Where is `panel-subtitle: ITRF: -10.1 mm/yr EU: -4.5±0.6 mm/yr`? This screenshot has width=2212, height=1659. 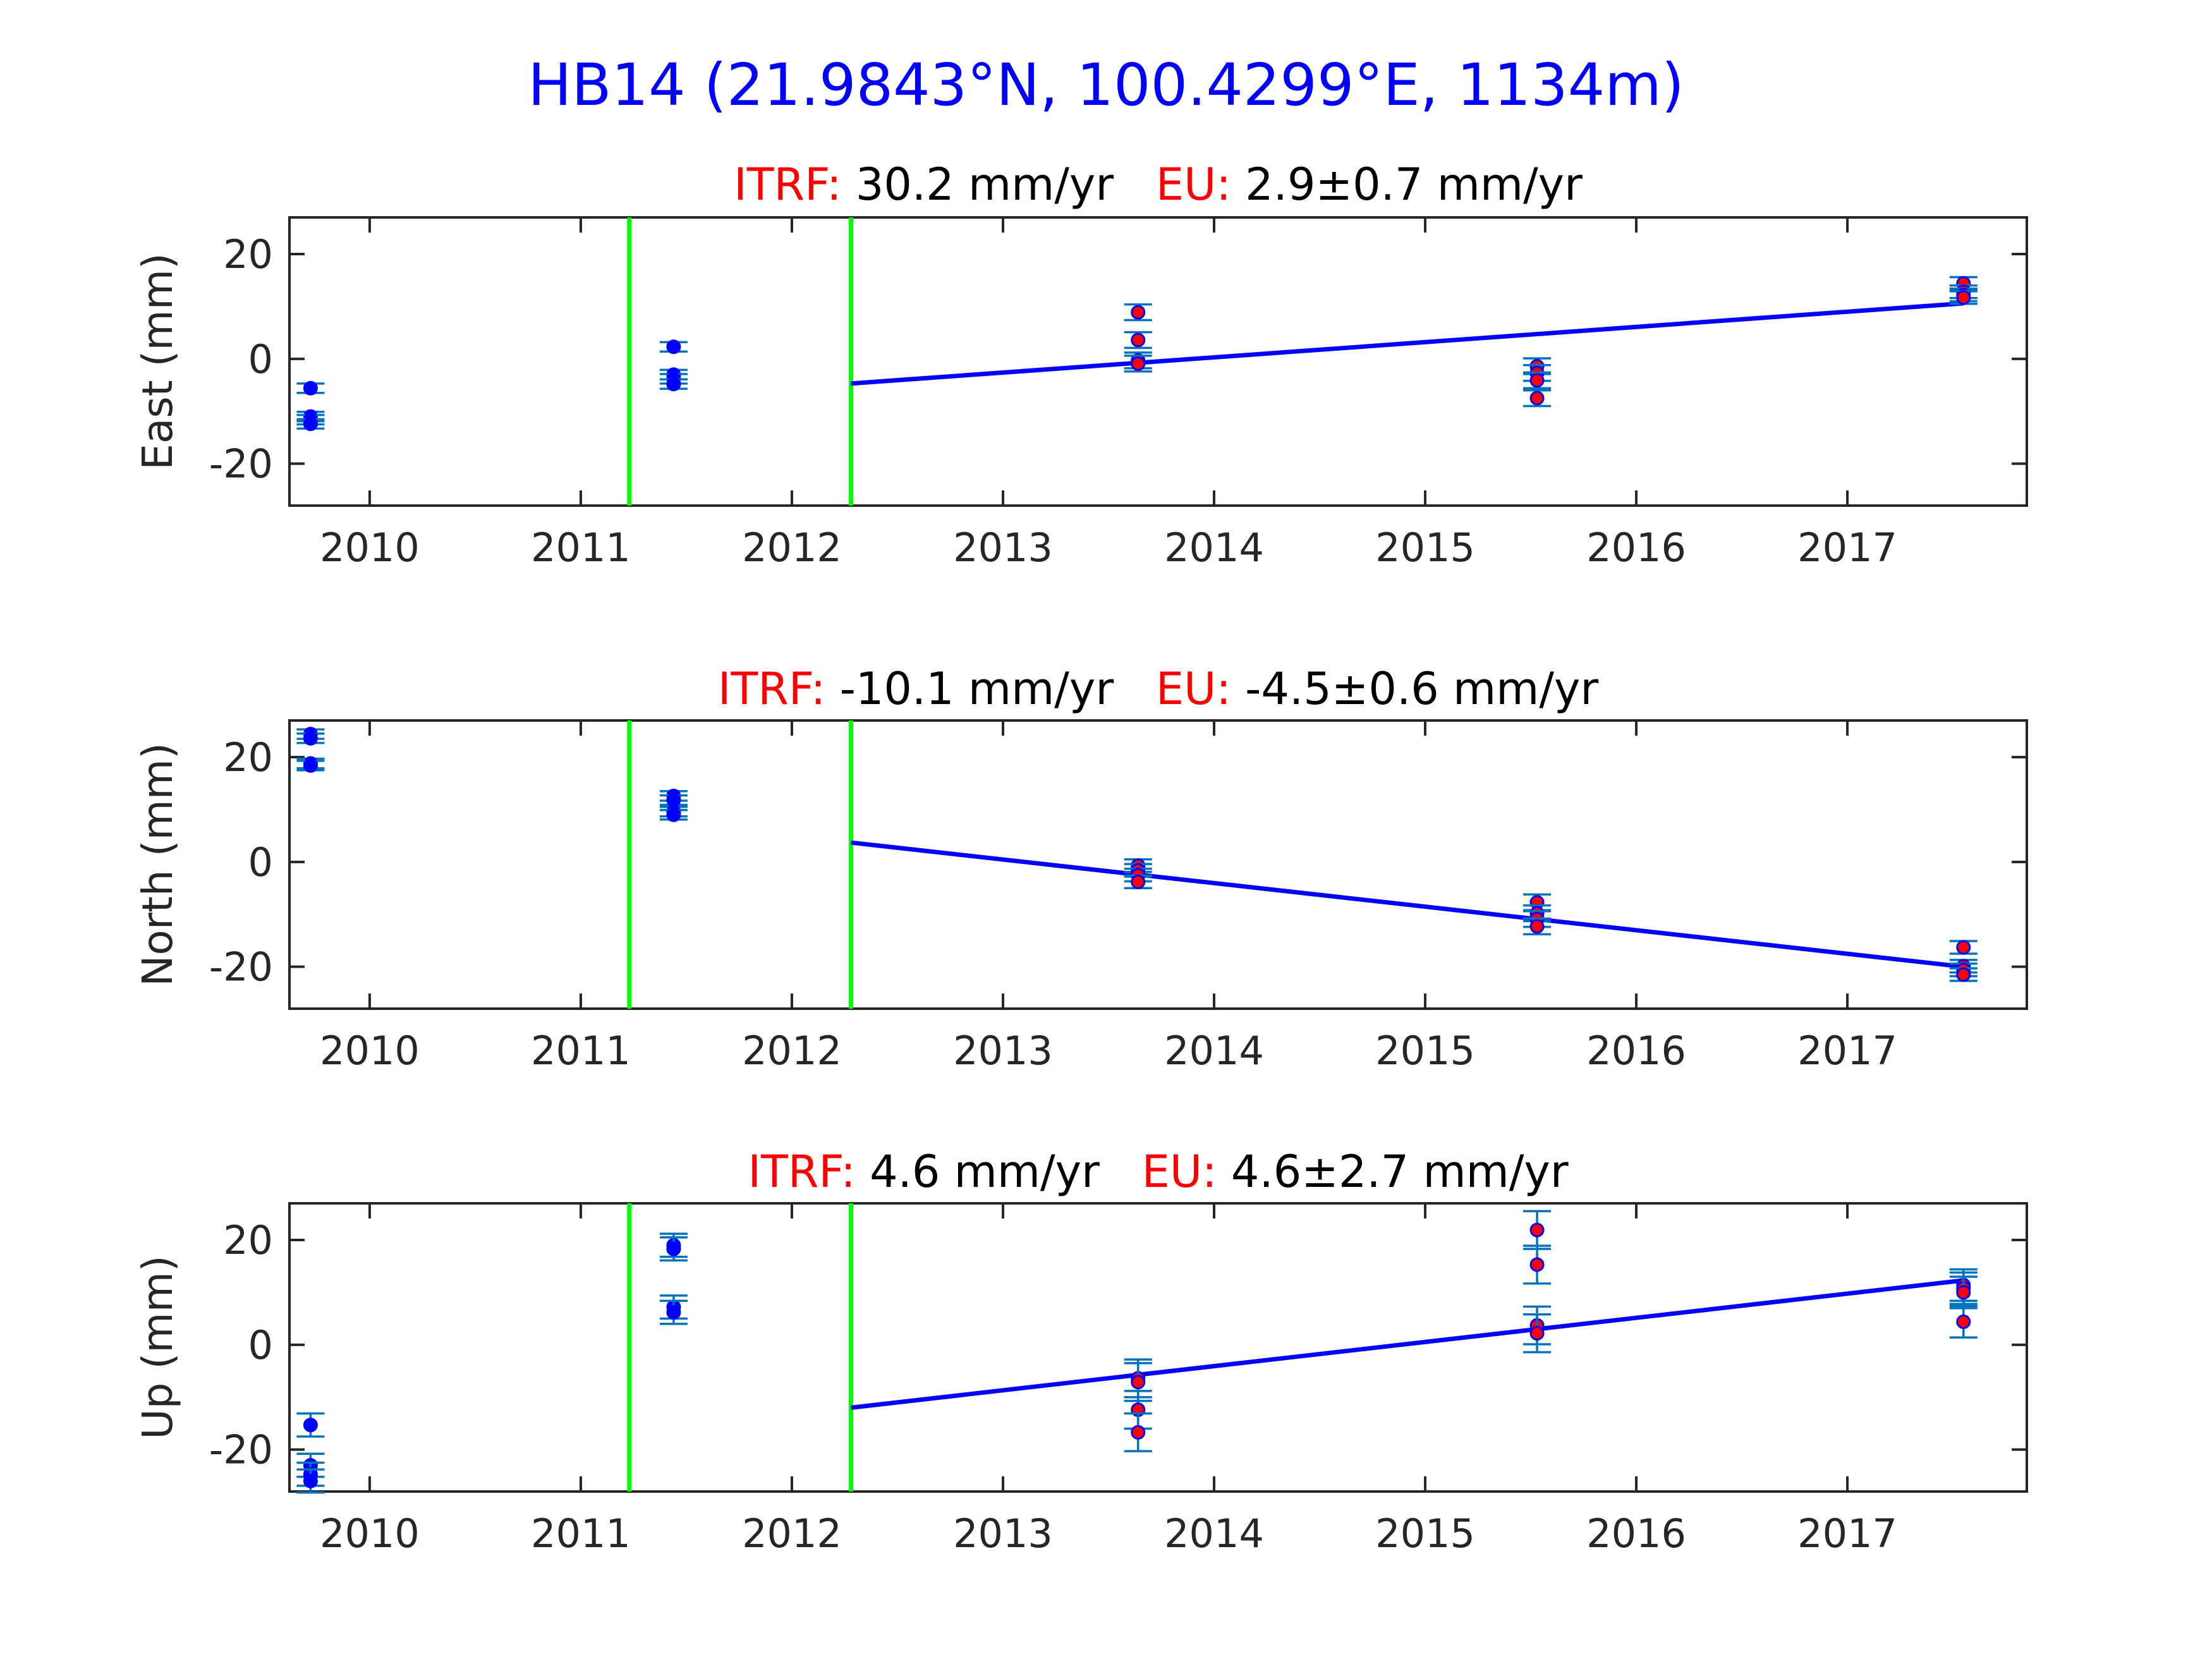
panel-subtitle: ITRF: -10.1 mm/yr EU: -4.5±0.6 mm/yr is located at coordinates (1158, 689).